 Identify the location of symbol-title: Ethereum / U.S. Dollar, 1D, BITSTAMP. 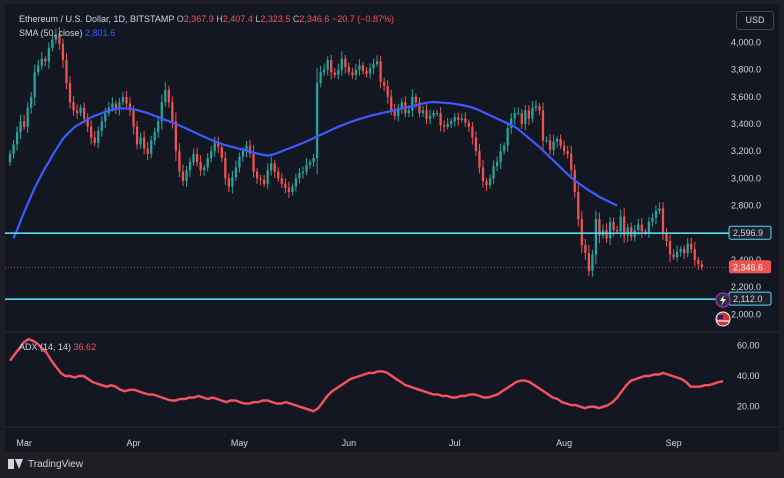
(97, 19).